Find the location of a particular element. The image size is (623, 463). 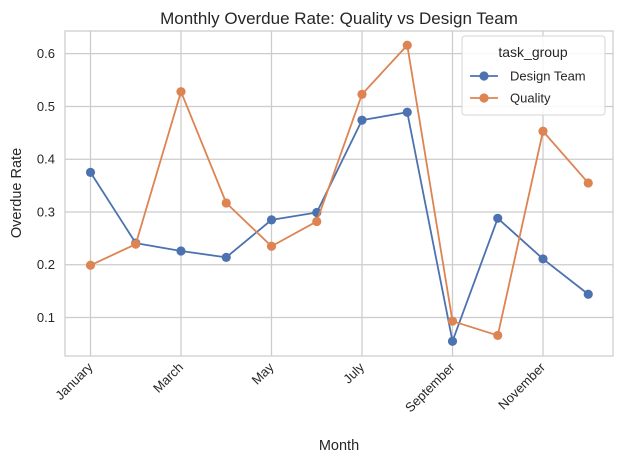

x-tick-label: May is located at coordinates (263, 373).